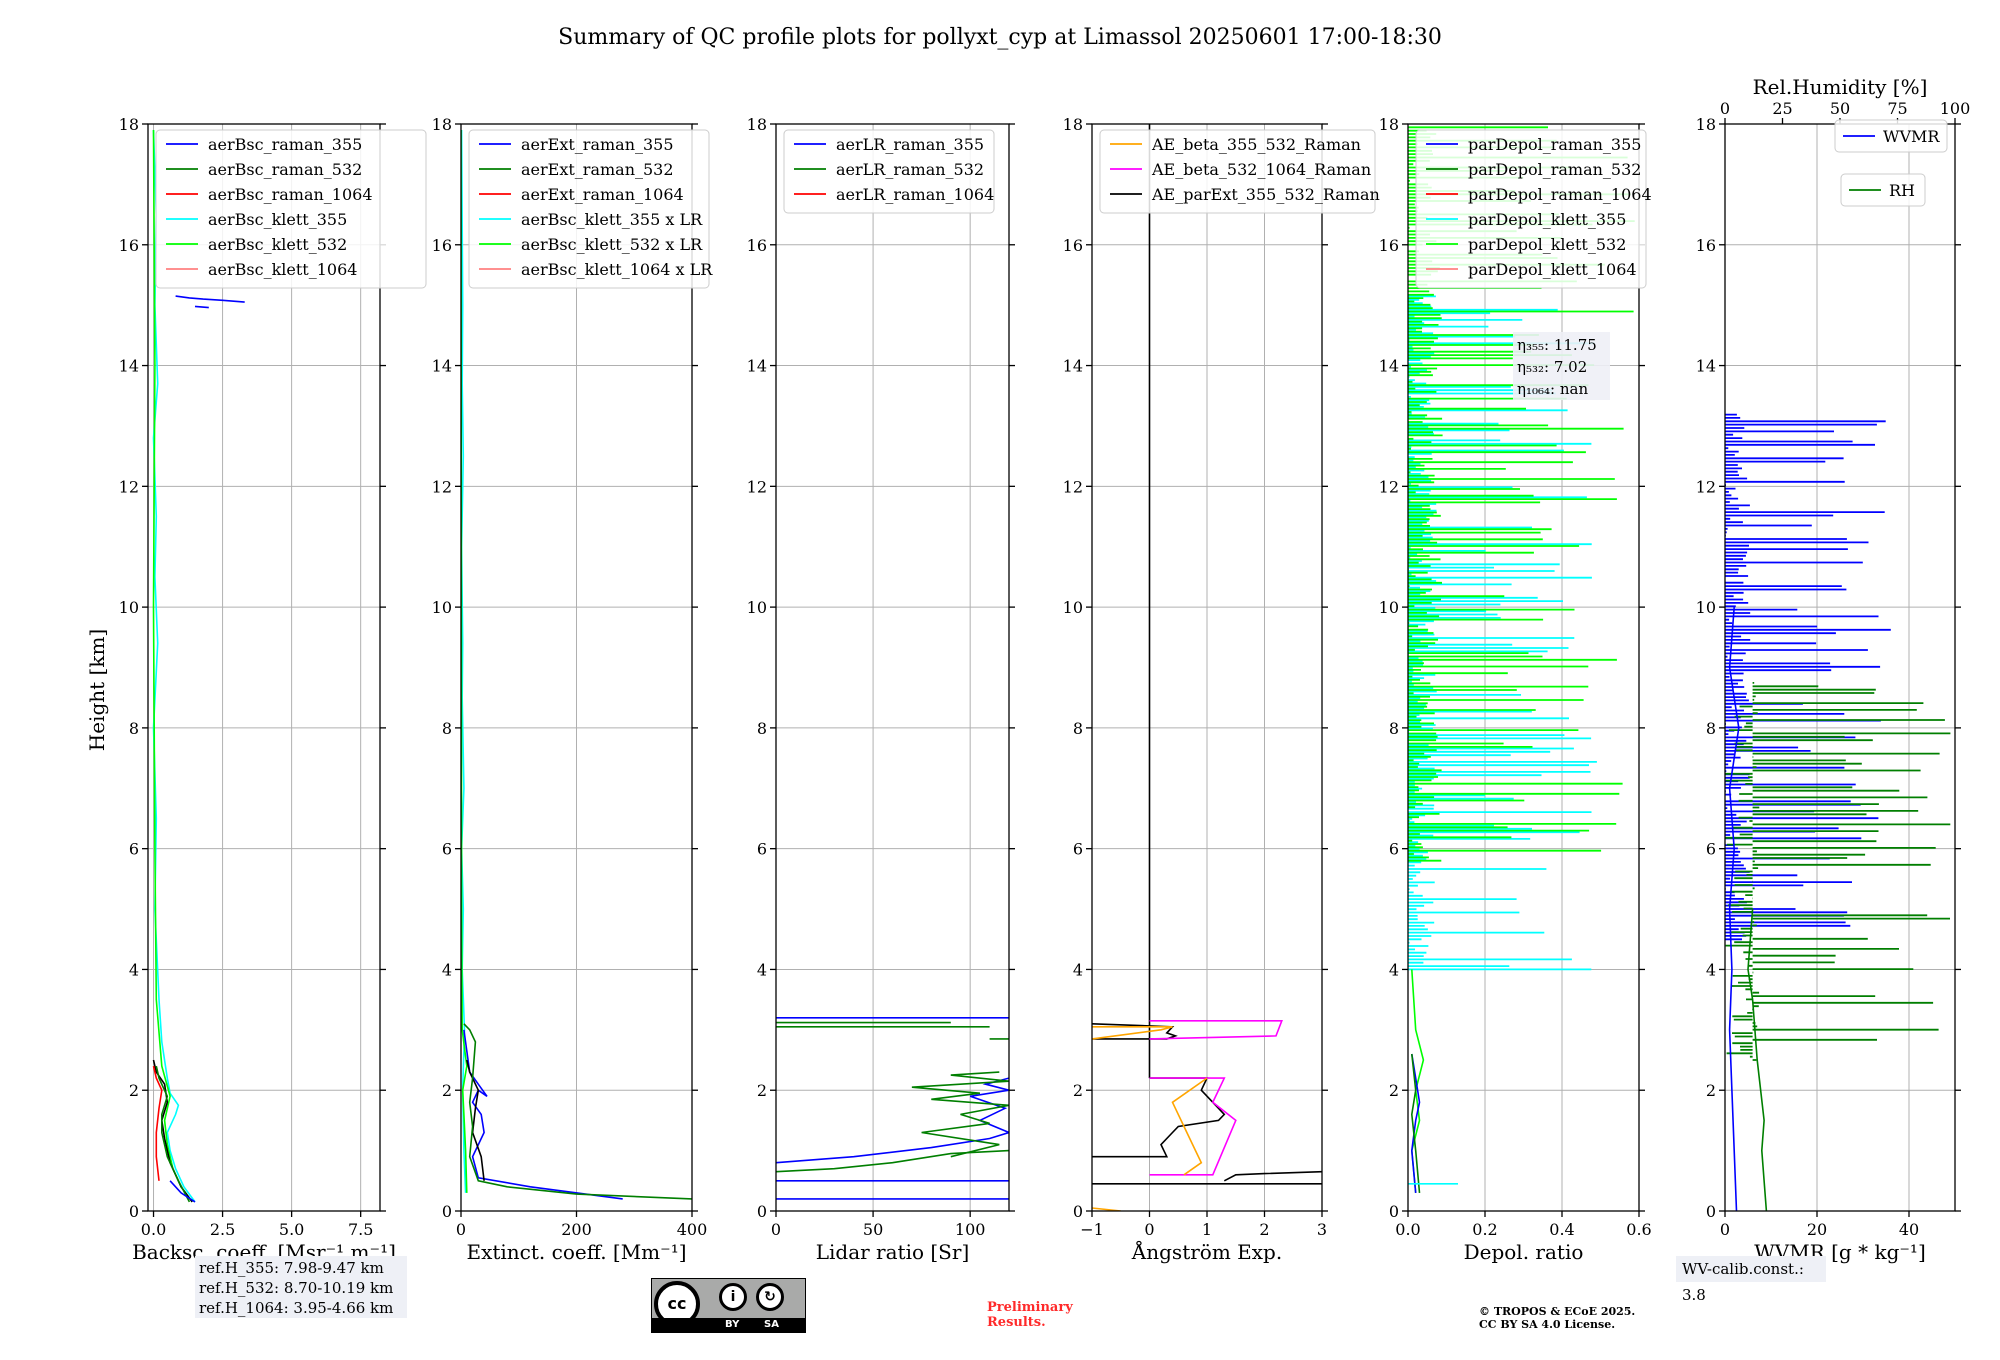 This screenshot has height=1360, width=2000. Describe the element at coordinates (1073, 366) in the screenshot. I see `angstrom-ytick-label: 14` at that location.